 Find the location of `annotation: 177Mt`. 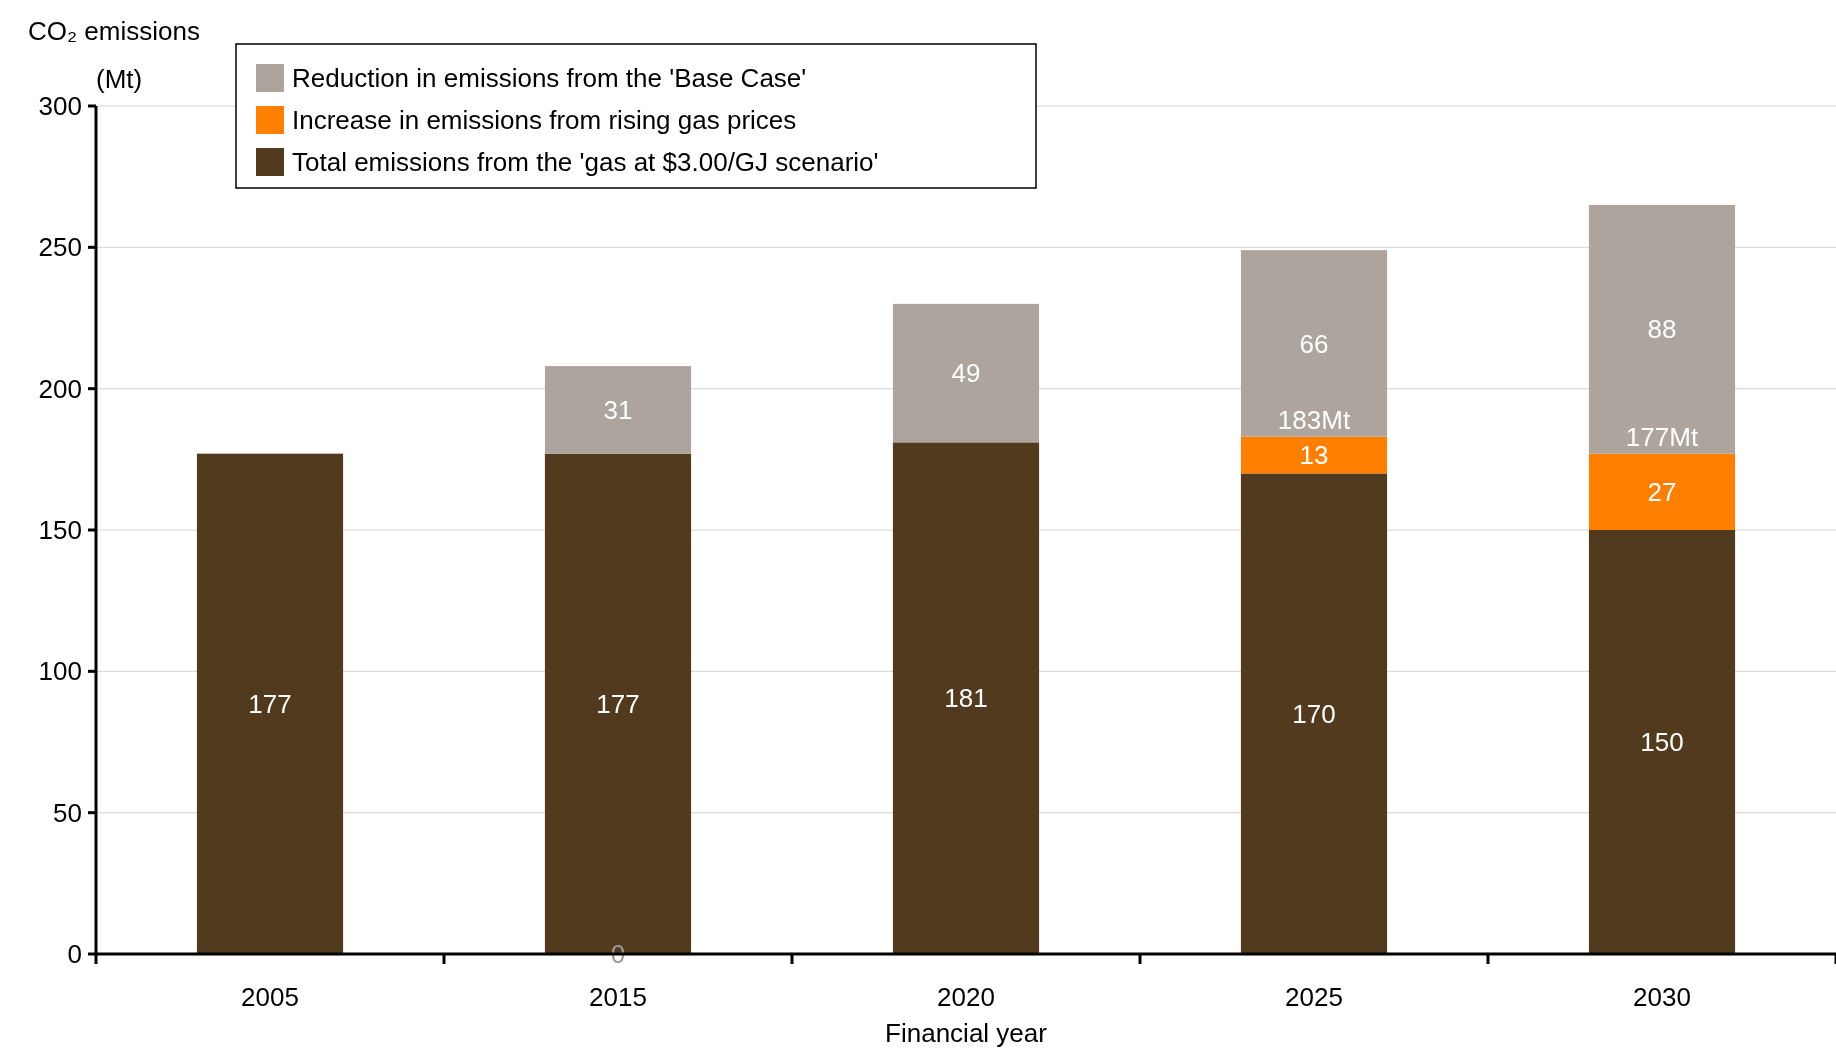

annotation: 177Mt is located at coordinates (1662, 436).